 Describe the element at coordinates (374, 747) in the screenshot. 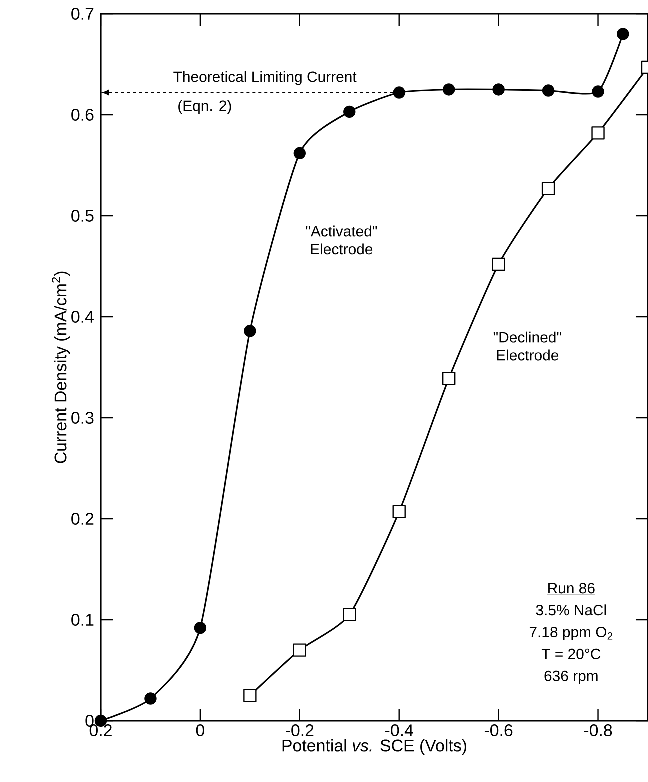

I see `x-axis-title: Potential vs. SCE (Volts)` at that location.